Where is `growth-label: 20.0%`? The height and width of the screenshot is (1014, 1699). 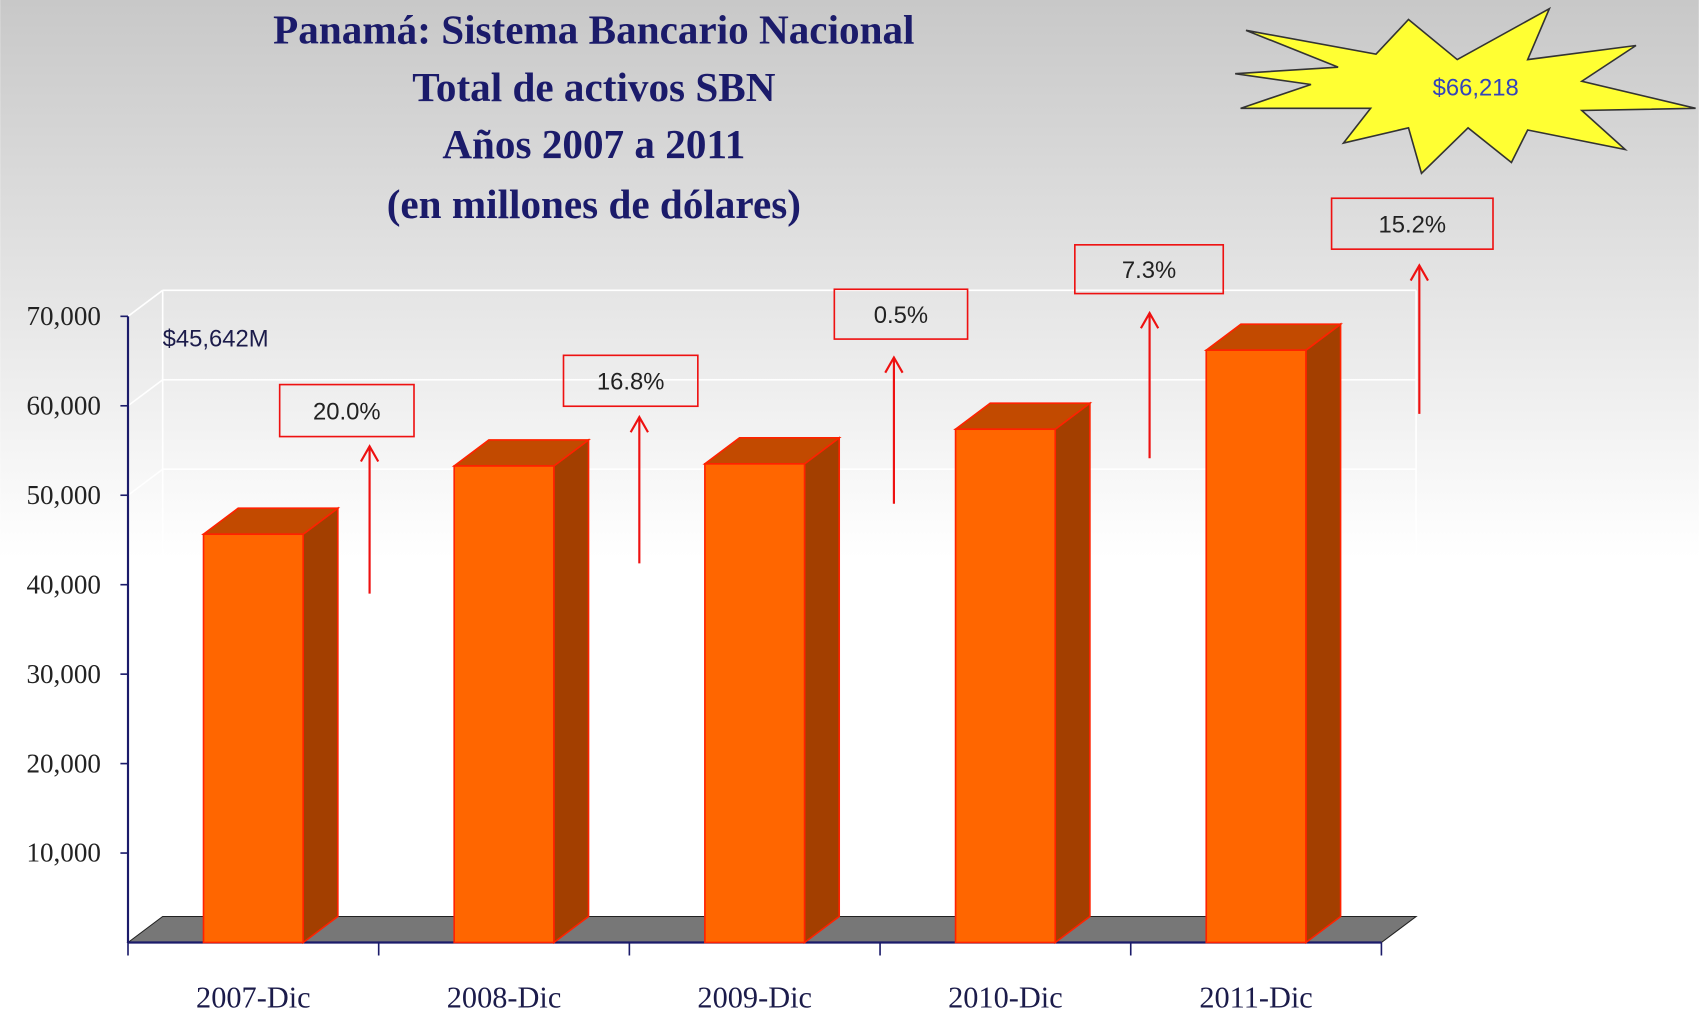
growth-label: 20.0% is located at coordinates (347, 411).